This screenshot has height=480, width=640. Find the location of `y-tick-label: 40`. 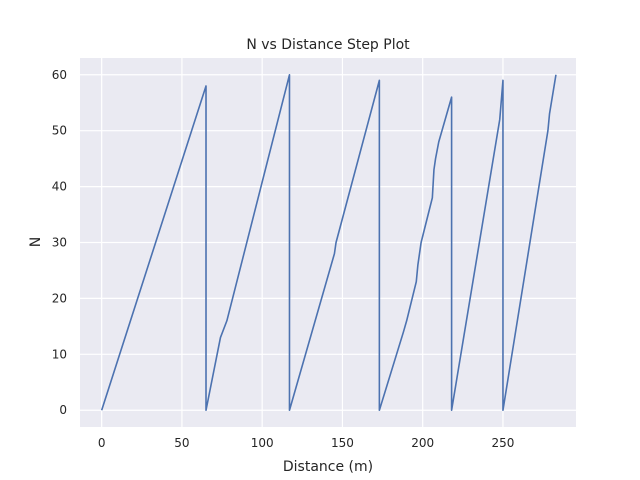

y-tick-label: 40 is located at coordinates (59, 187).